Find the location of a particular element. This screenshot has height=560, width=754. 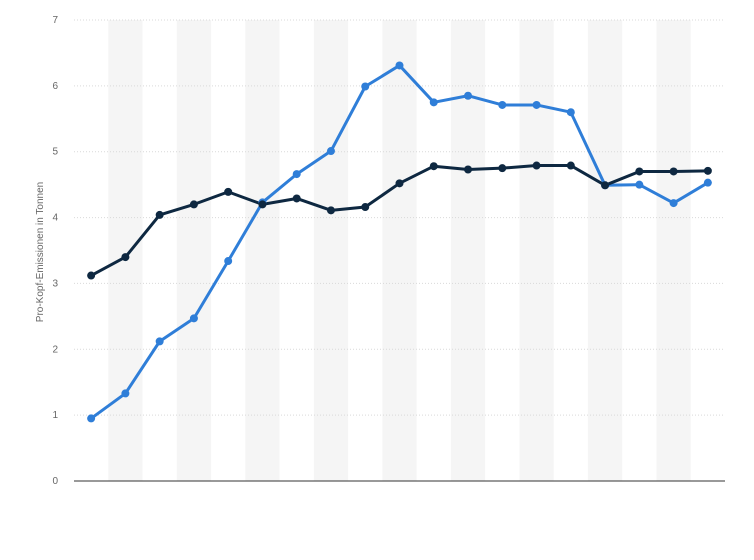

y-axis-label: Pro-Kopf-Emissionen in Tonnen is located at coordinates (40, 252).